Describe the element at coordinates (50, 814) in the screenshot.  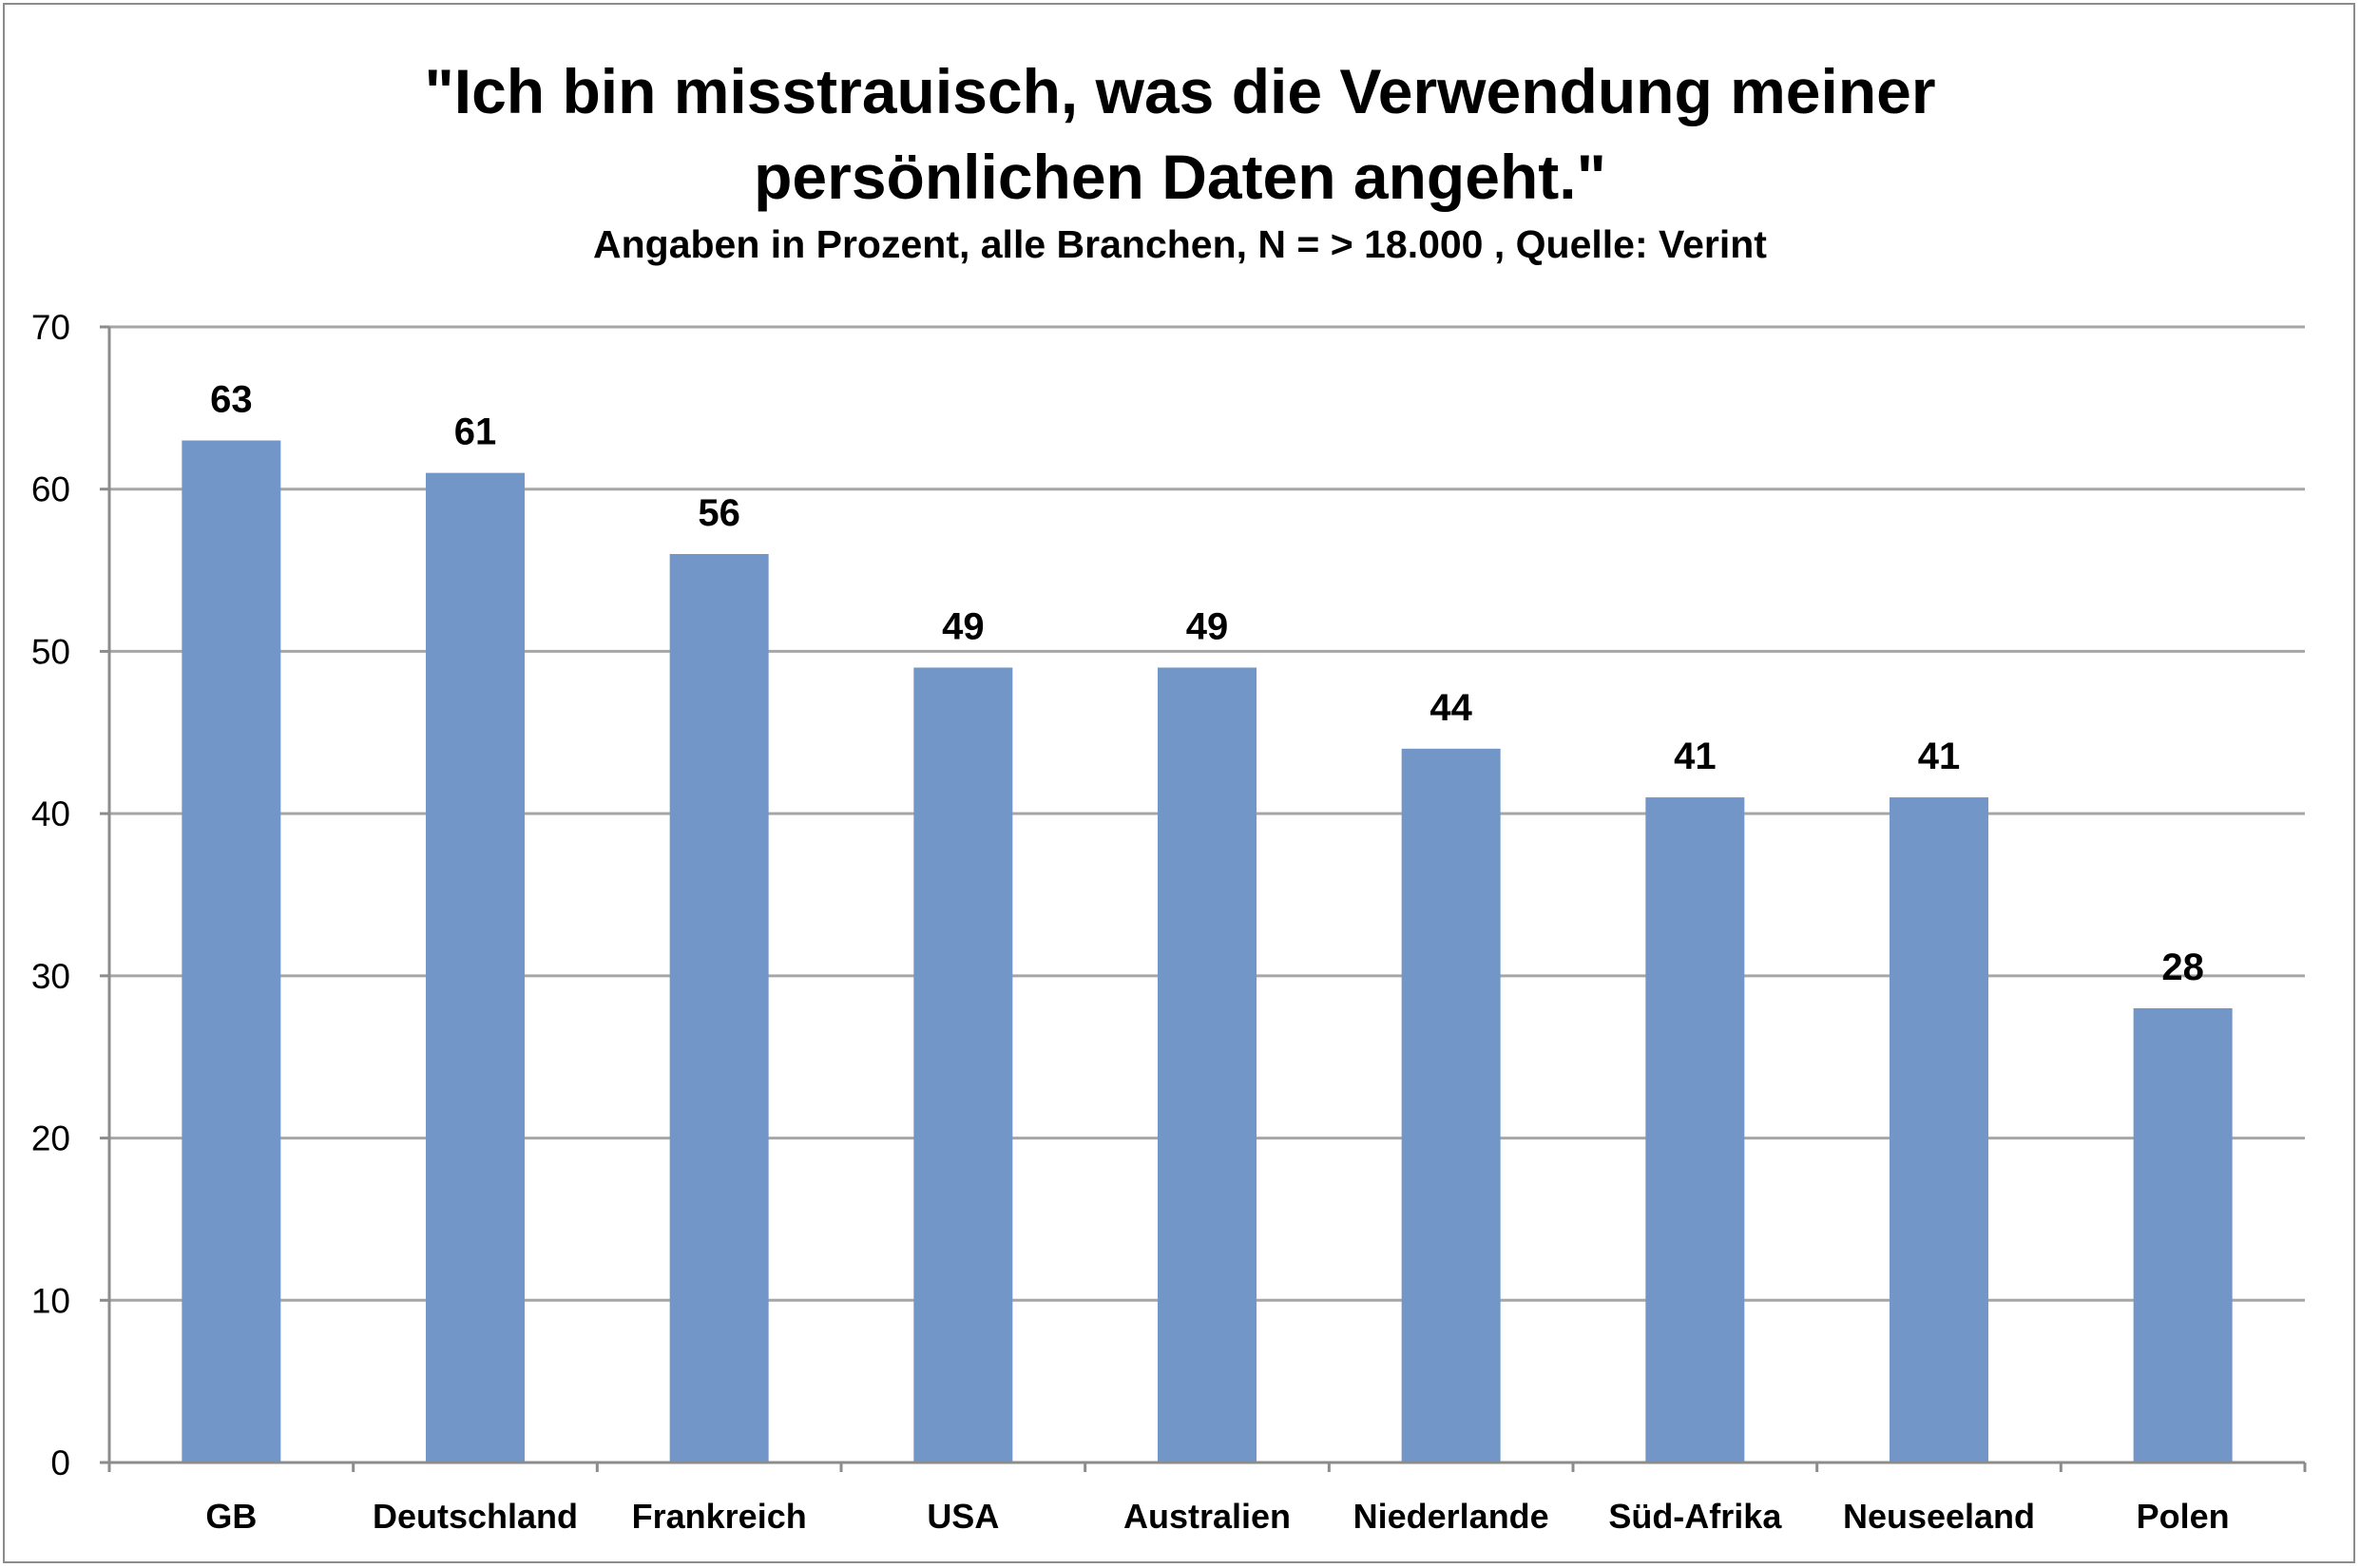
I see `y-tick-label: 40` at that location.